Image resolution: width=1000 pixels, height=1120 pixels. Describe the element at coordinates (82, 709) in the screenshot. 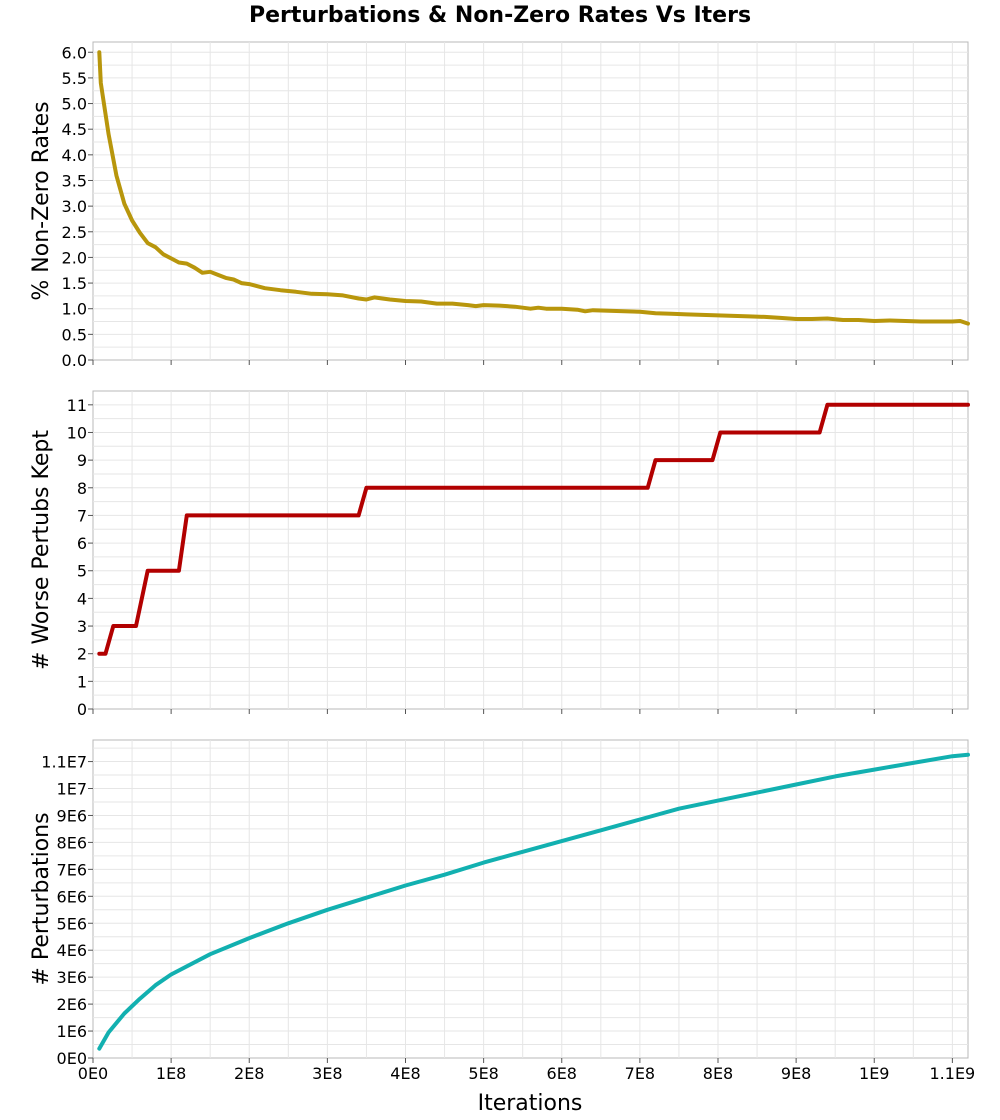

I see `y-tick-label: 0` at that location.